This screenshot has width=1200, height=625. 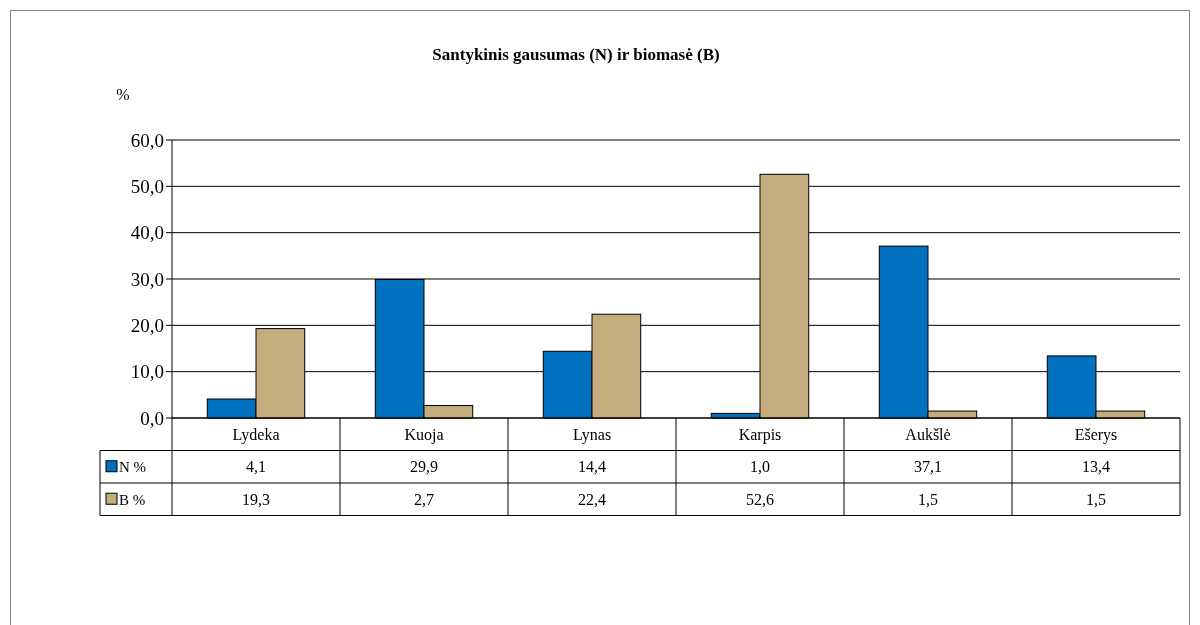 I want to click on x-tick-label: Karpis, so click(x=760, y=434).